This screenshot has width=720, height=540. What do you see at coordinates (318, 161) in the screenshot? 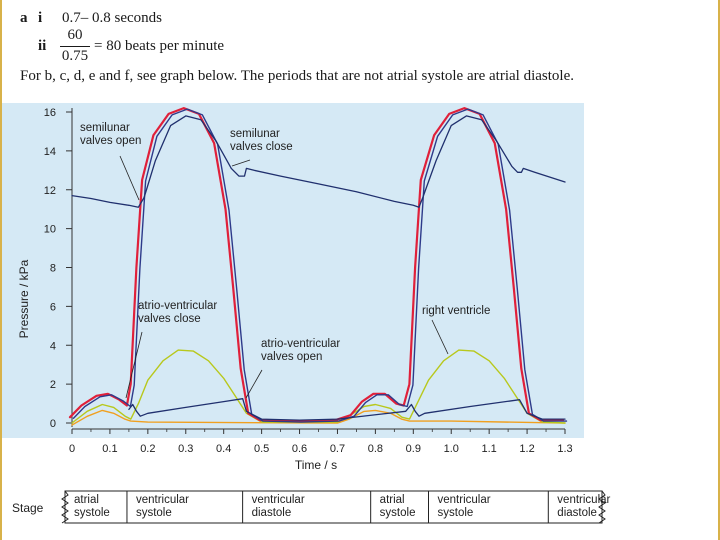
I see `aorta-line` at bounding box center [318, 161].